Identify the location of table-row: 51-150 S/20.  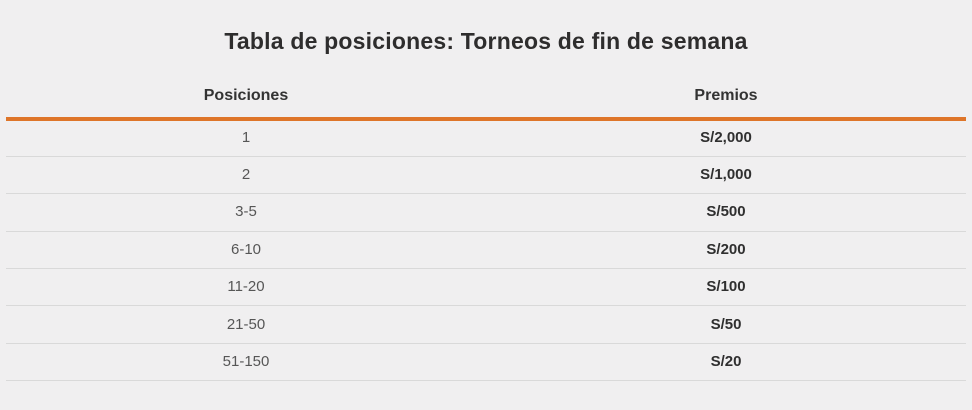
(486, 362).